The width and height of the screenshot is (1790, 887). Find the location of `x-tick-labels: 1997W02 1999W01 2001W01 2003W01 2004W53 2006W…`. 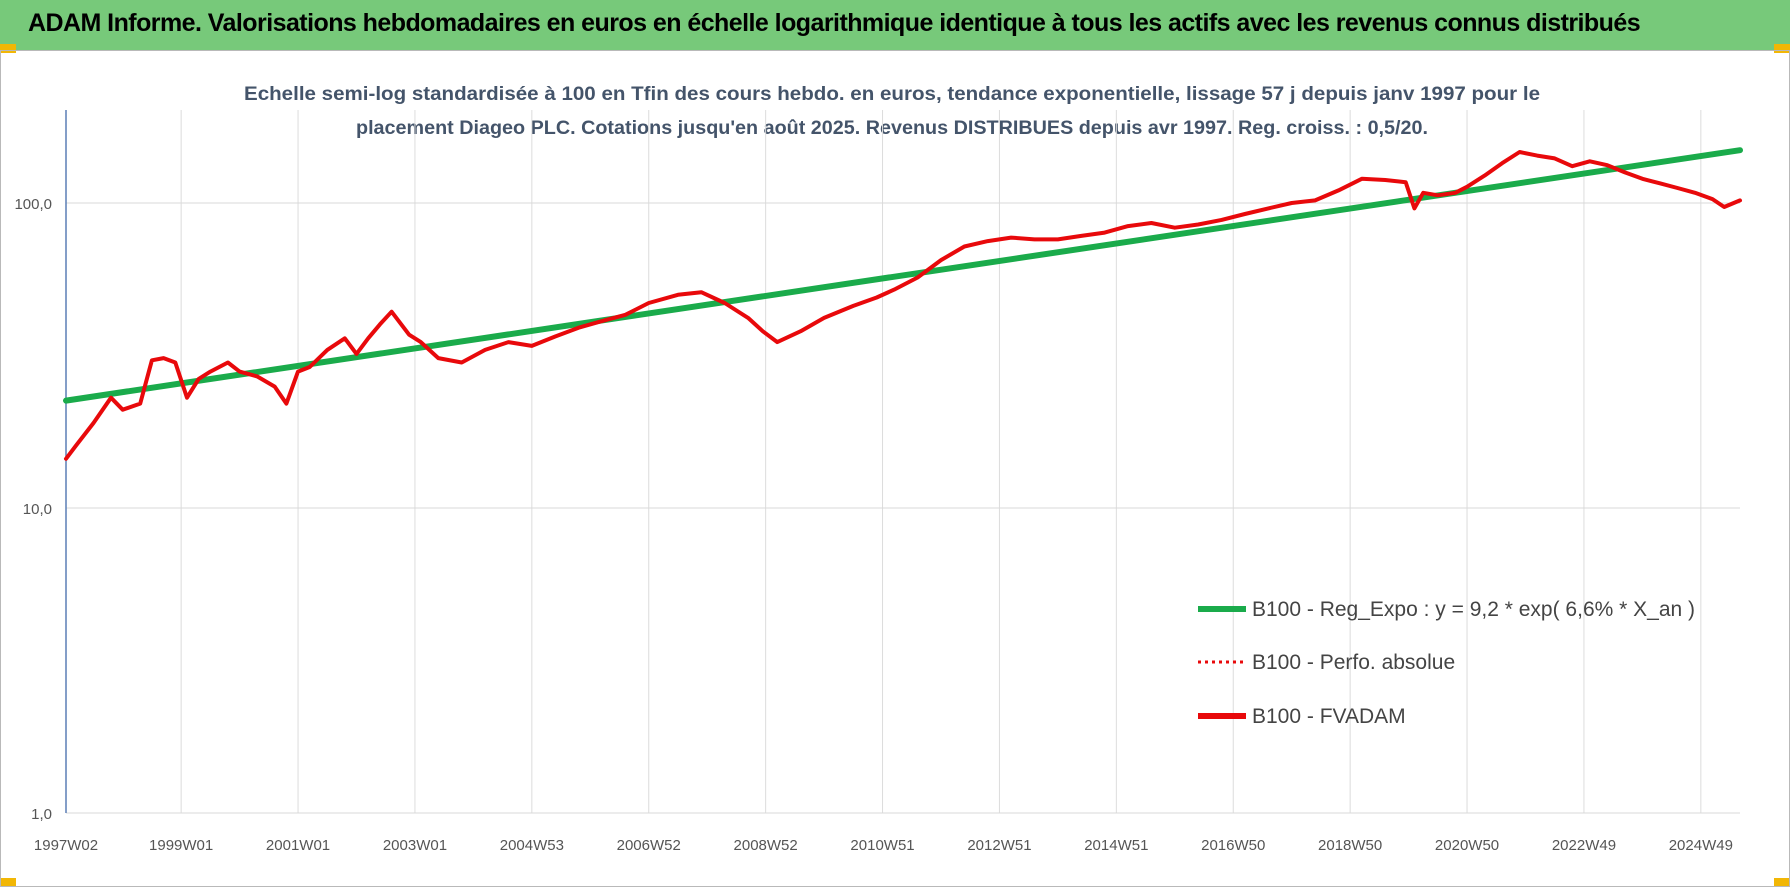

x-tick-labels: 1997W02 1999W01 2001W01 2003W01 2004W53 2006W… is located at coordinates (883, 845).